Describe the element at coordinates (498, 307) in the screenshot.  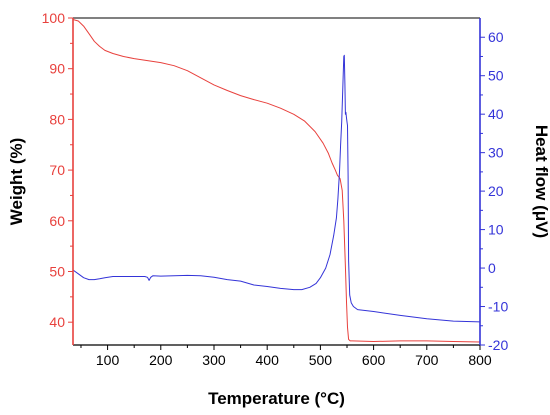
I see `y-right-tick-label: -10` at that location.